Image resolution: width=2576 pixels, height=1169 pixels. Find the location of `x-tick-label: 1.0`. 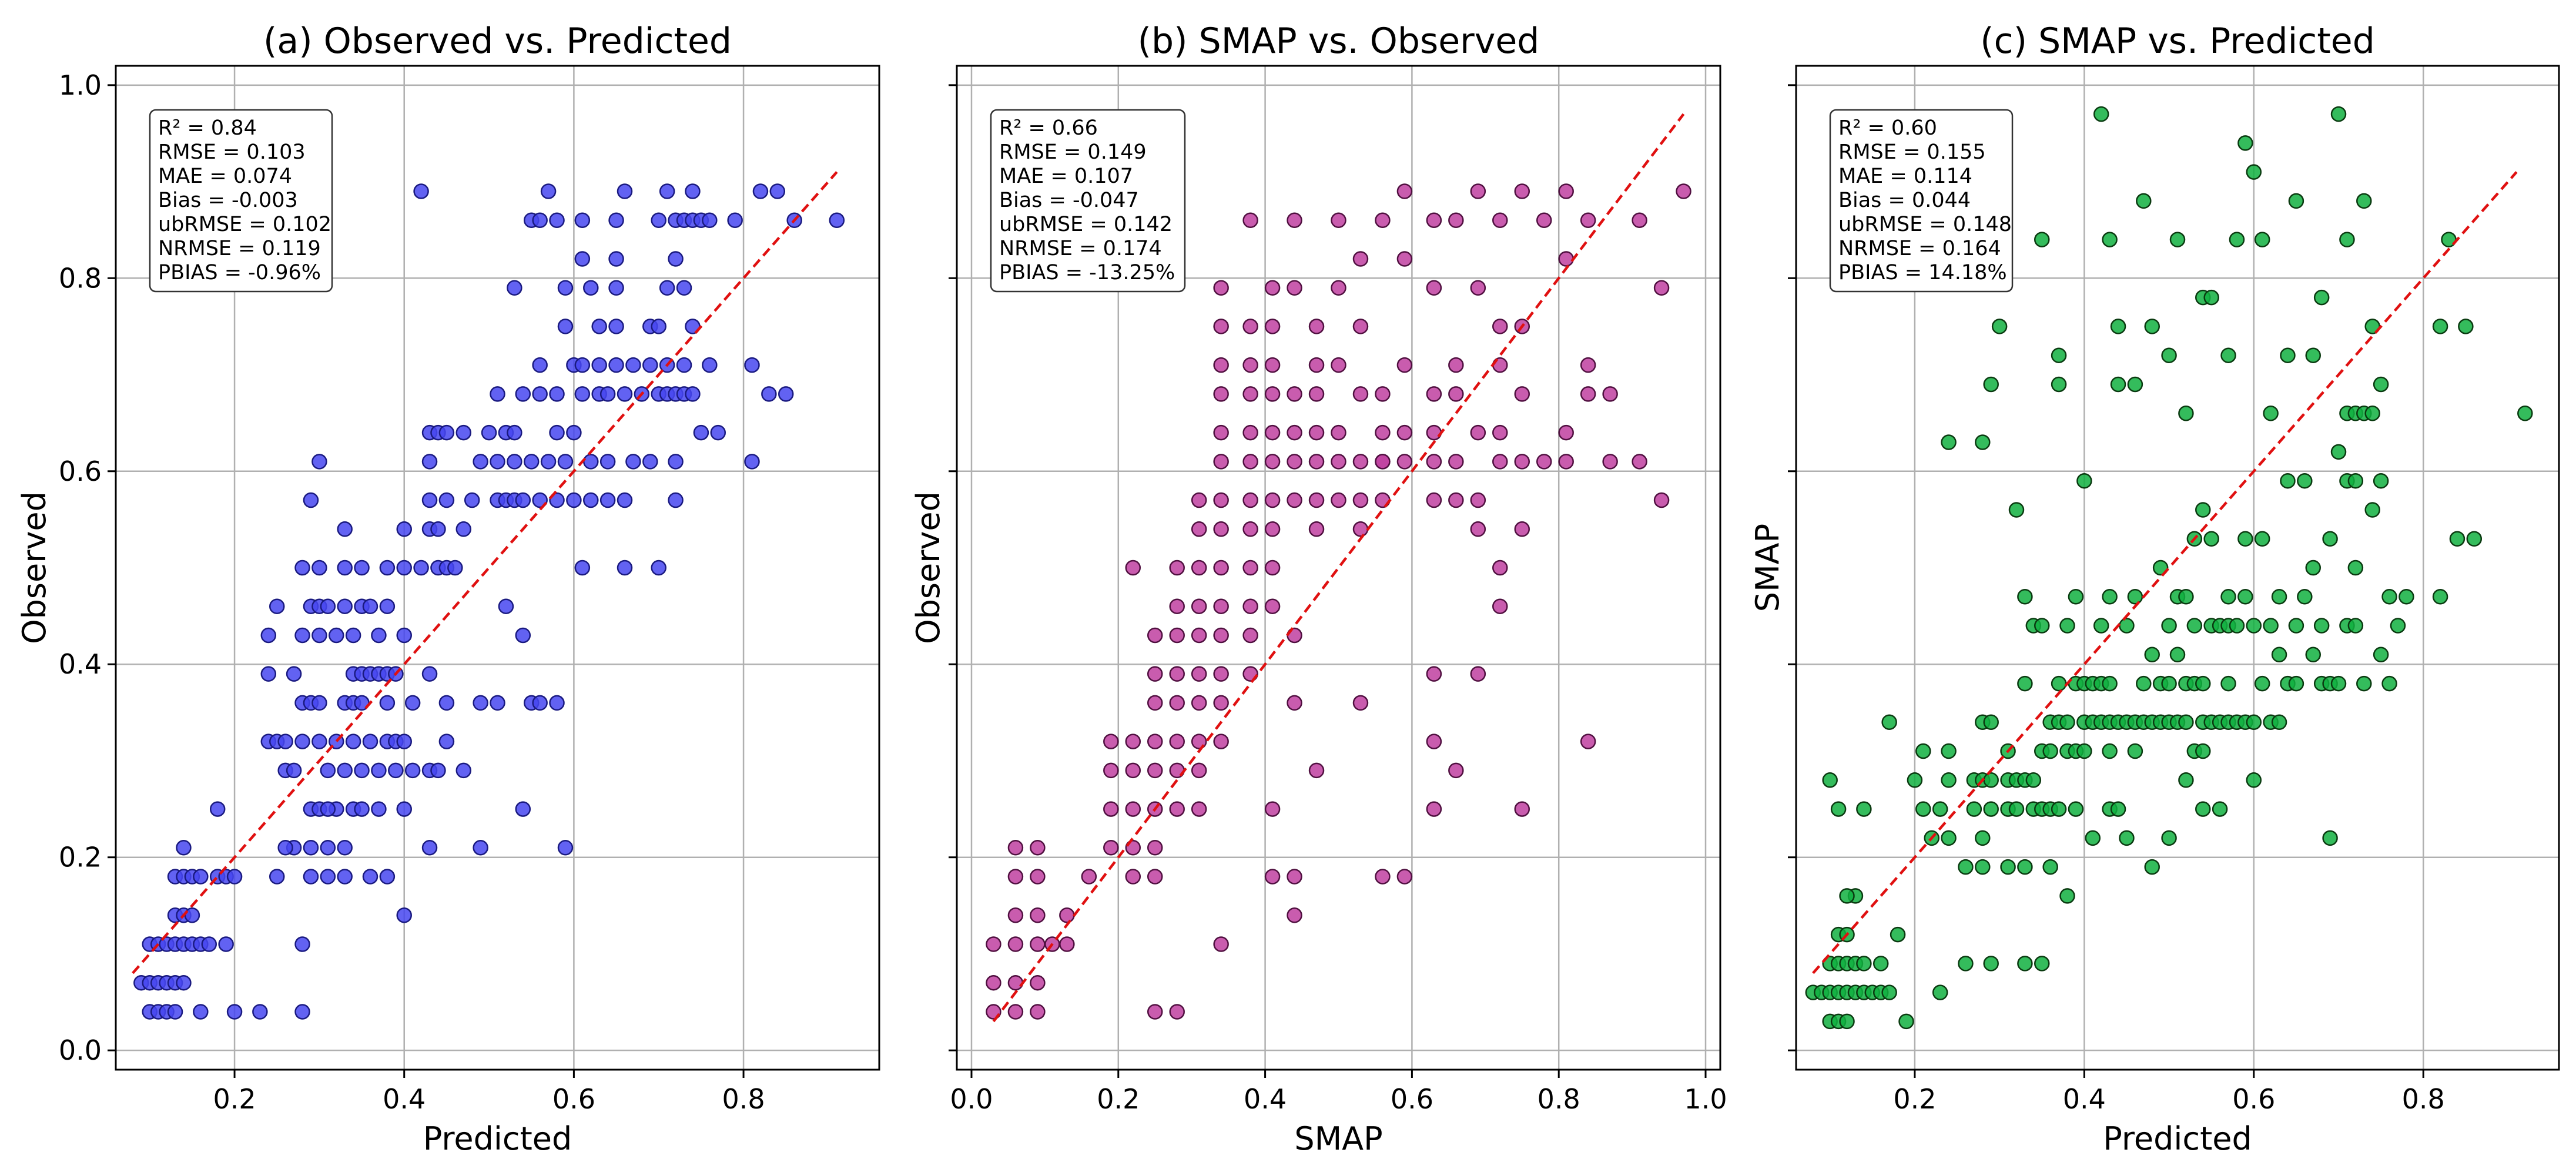

x-tick-label: 1.0 is located at coordinates (1705, 1099).